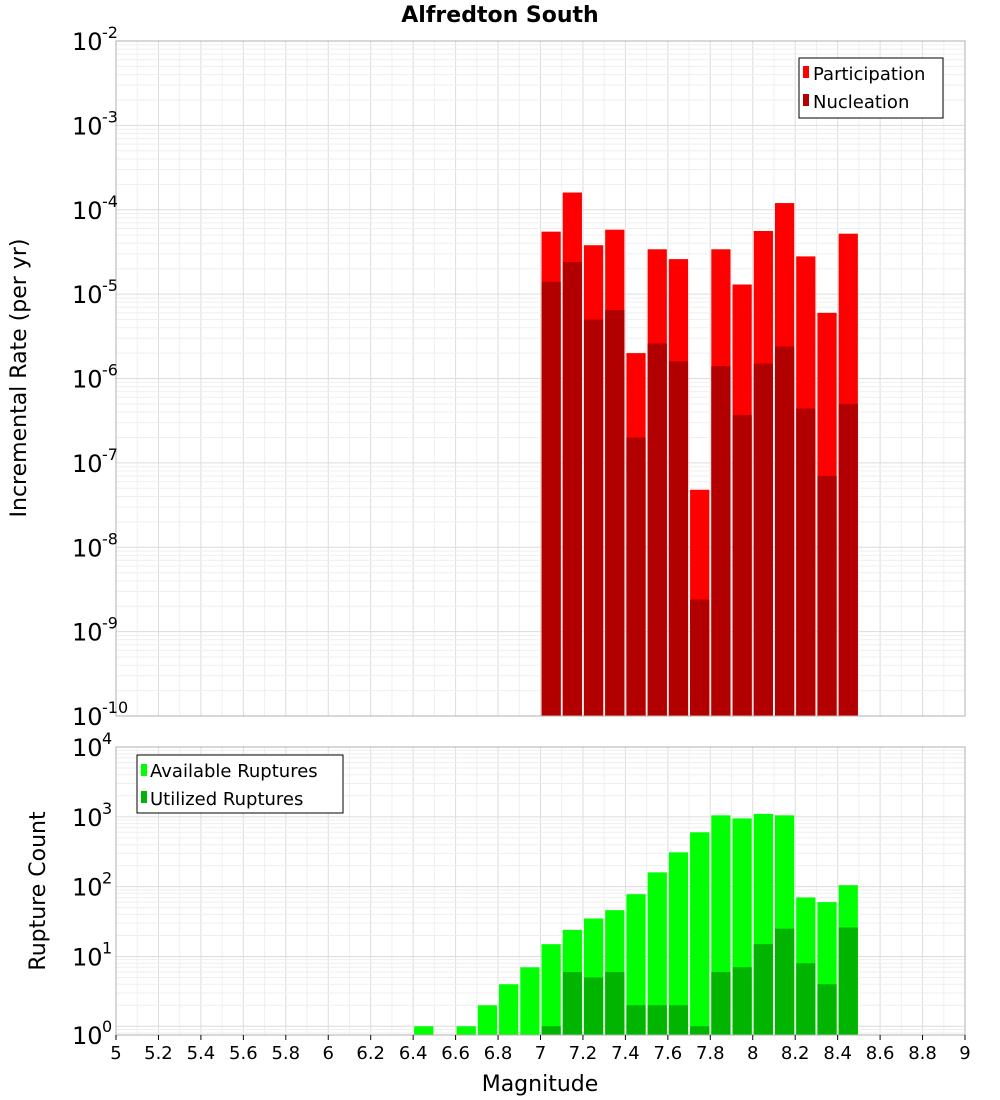 This screenshot has height=1100, width=1000. What do you see at coordinates (110, 370) in the screenshot?
I see `y-tick-exponent: -6` at bounding box center [110, 370].